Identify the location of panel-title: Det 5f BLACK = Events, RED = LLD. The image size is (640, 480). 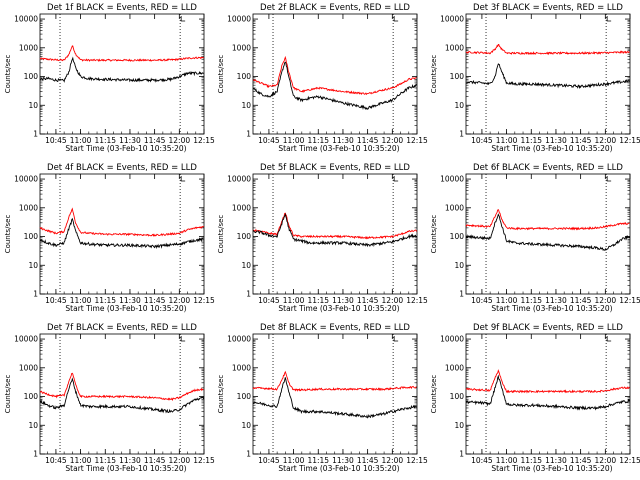
(335, 168).